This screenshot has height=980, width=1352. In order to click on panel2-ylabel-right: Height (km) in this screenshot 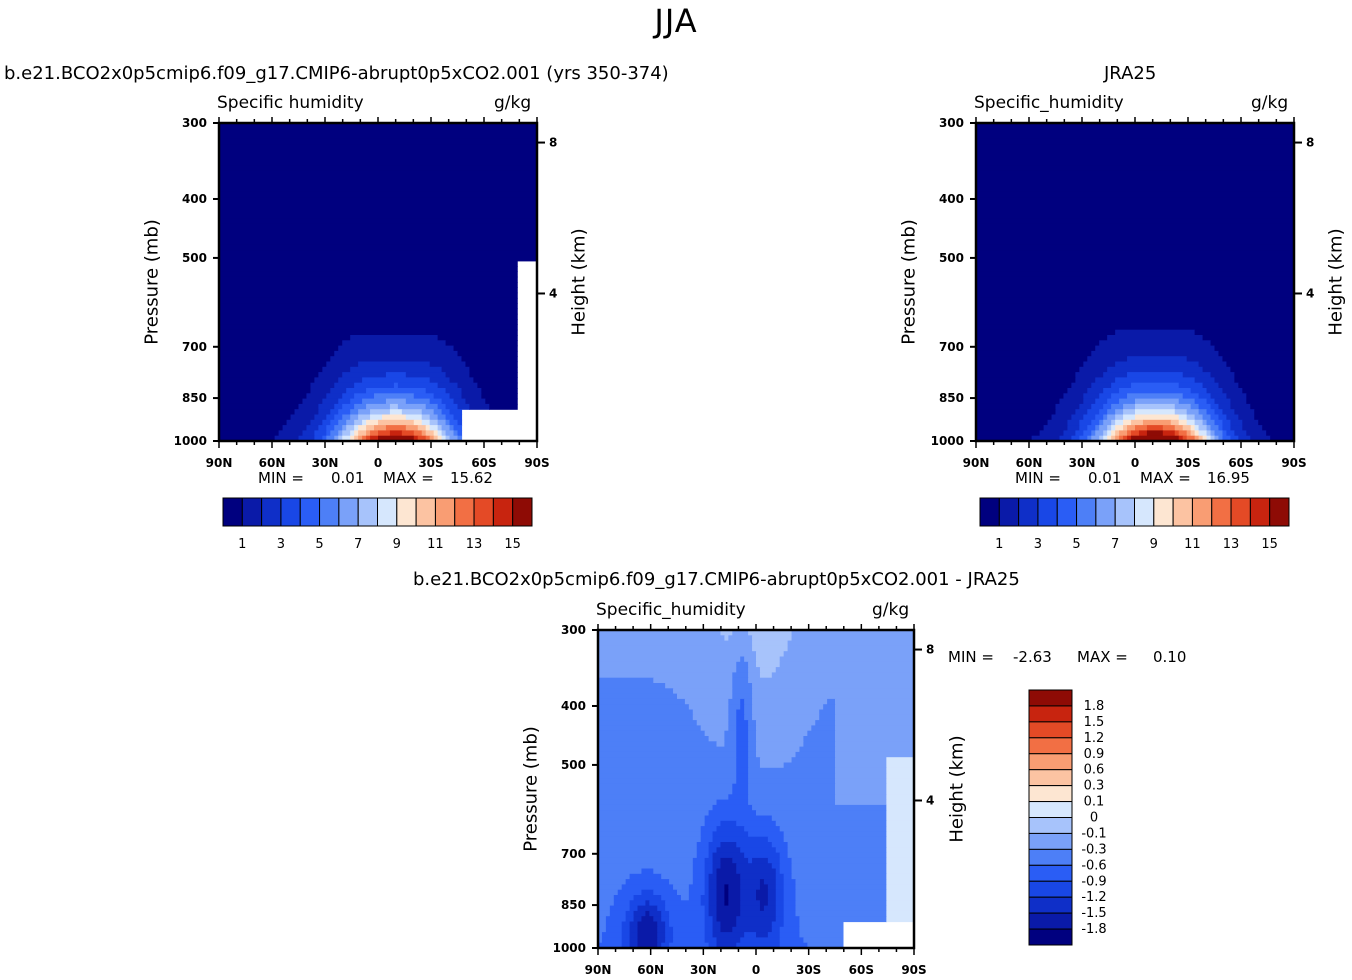, I will do `click(1336, 282)`.